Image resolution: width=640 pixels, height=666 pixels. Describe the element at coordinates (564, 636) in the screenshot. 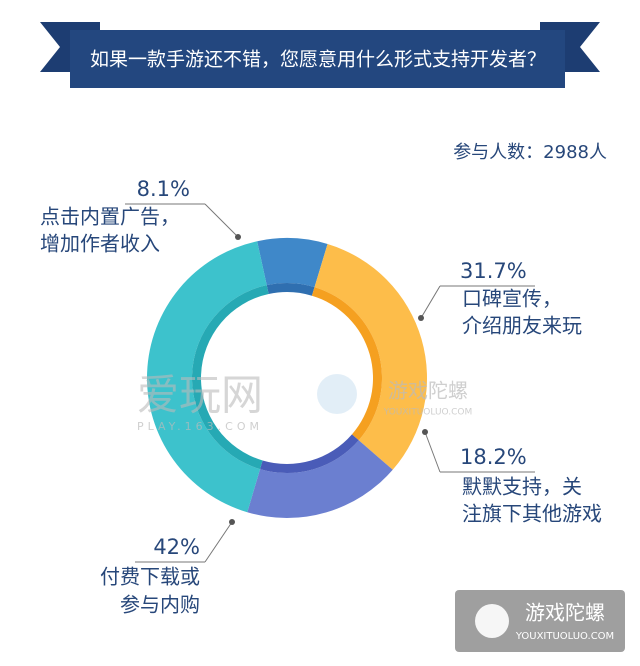

I see `logo-url: YOUXITUOLUO.COM` at that location.